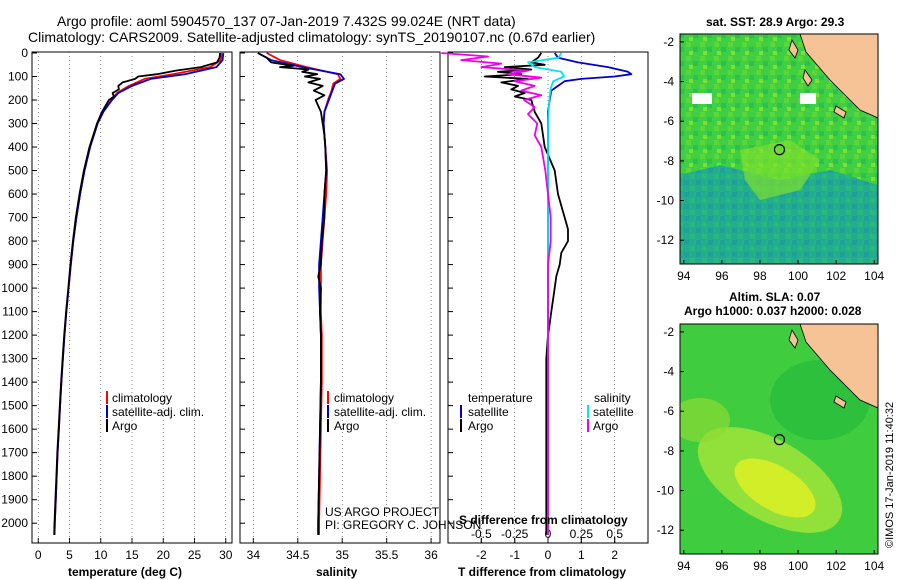 The image size is (900, 580). I want to click on series-line-t-argo, so click(526, 293).